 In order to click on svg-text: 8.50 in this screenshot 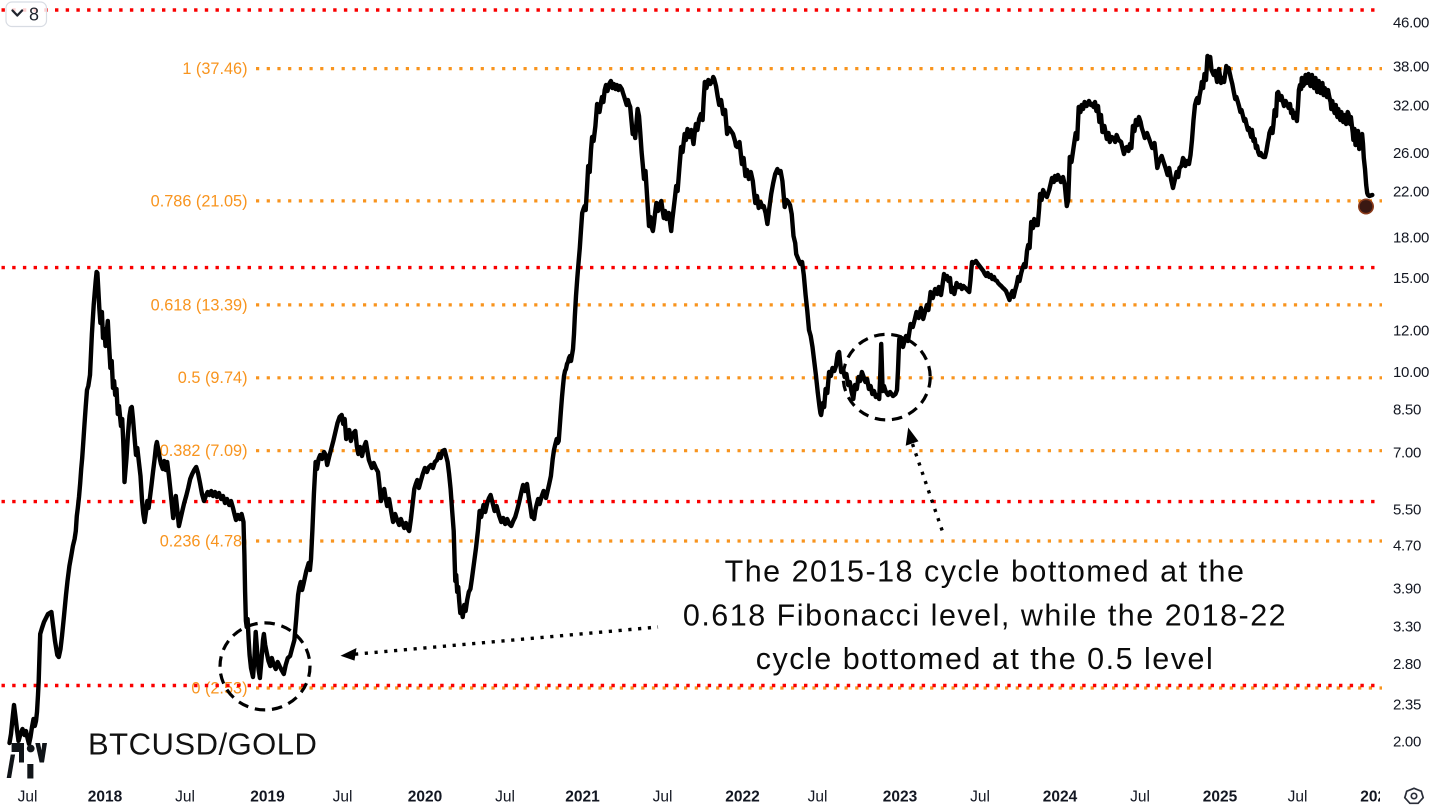, I will do `click(1407, 409)`.